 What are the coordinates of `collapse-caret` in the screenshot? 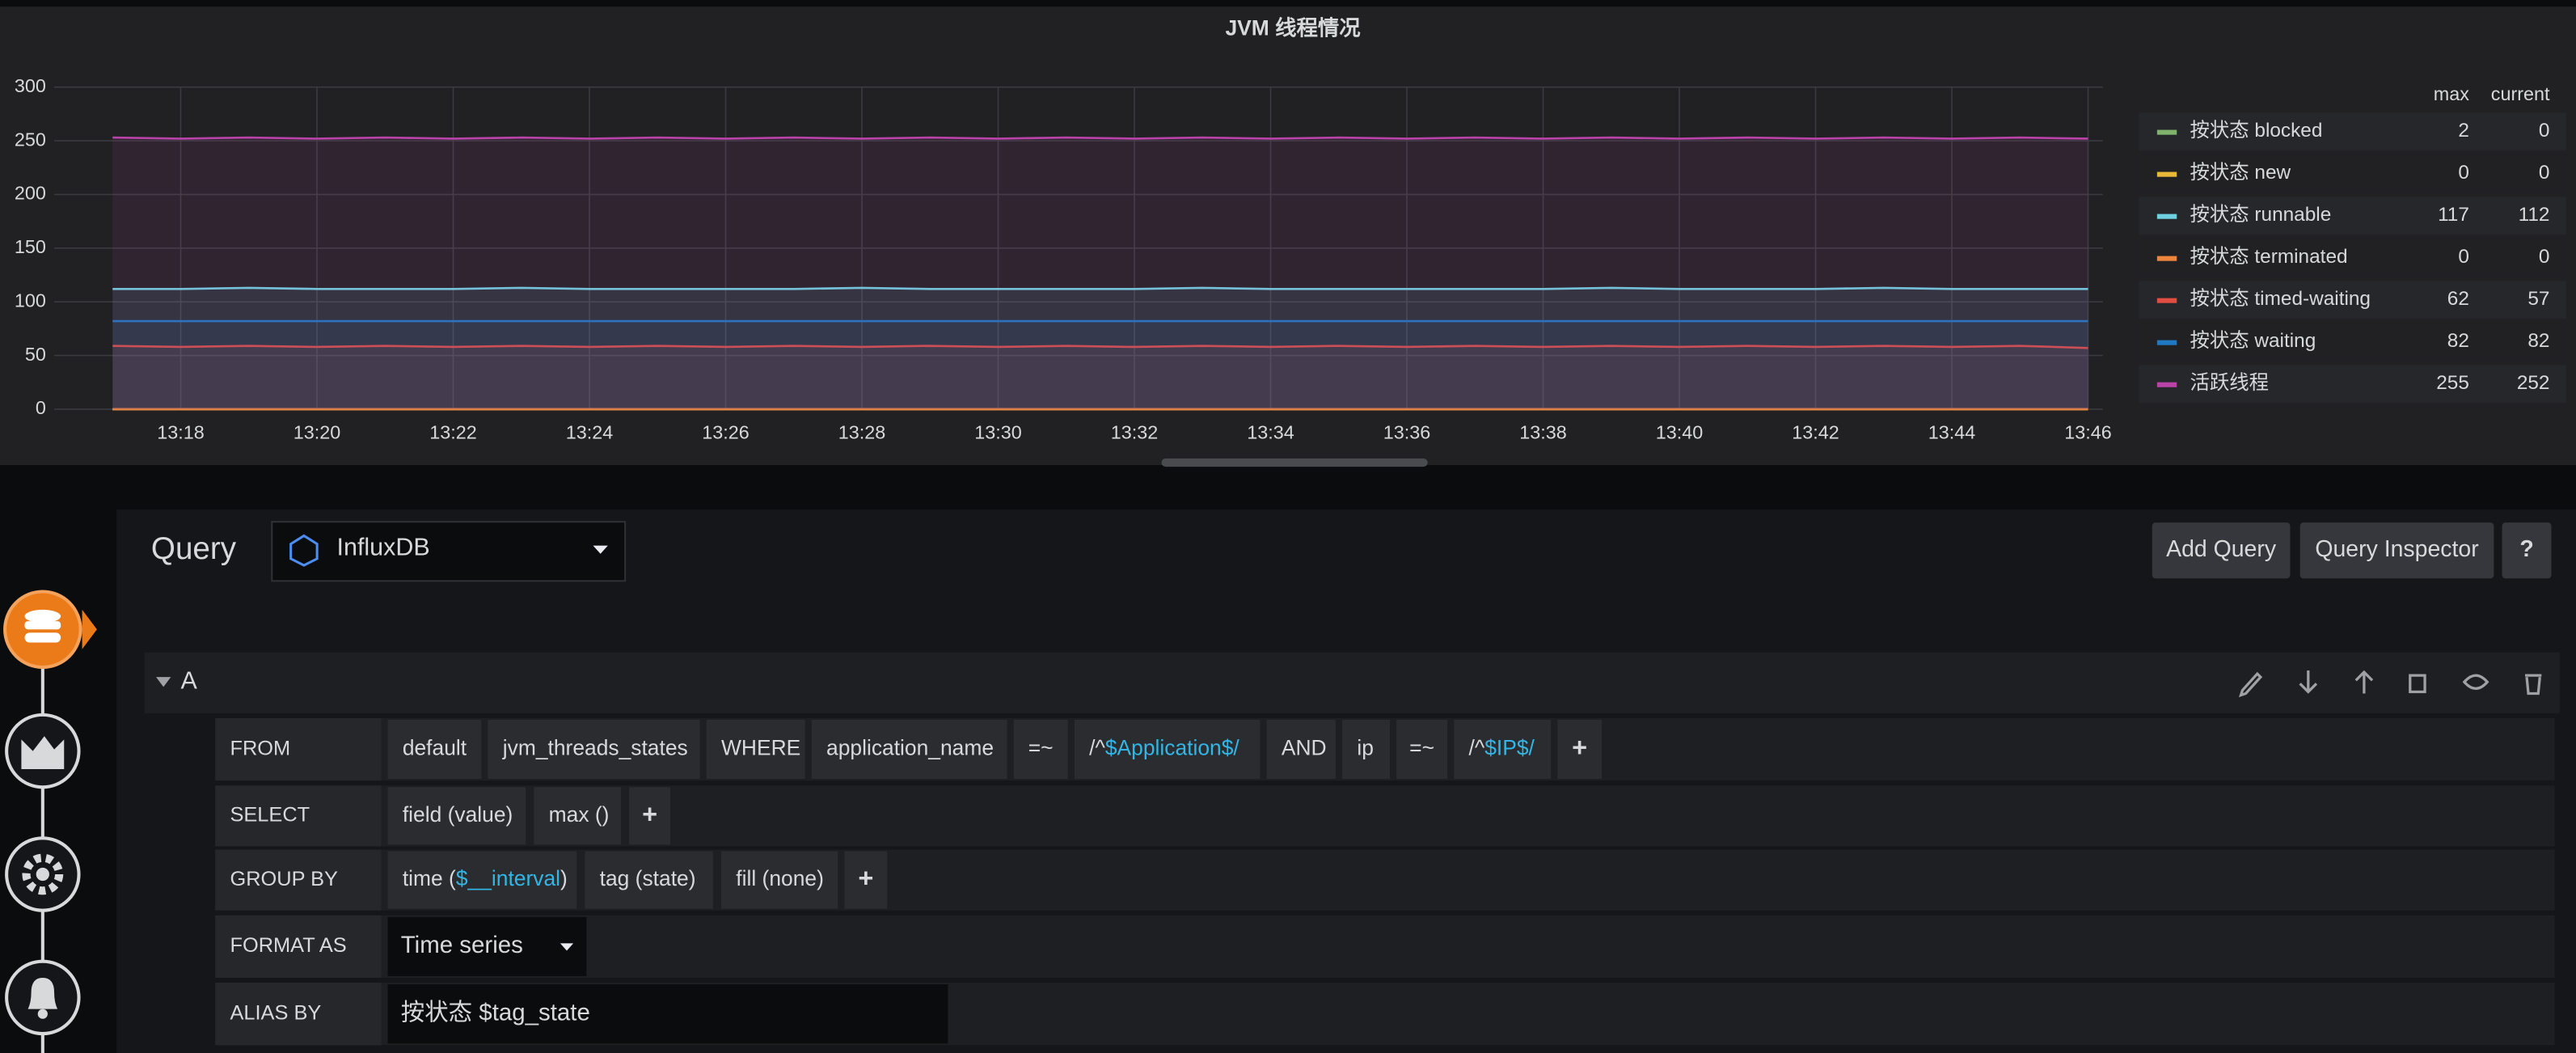 It's located at (163, 682).